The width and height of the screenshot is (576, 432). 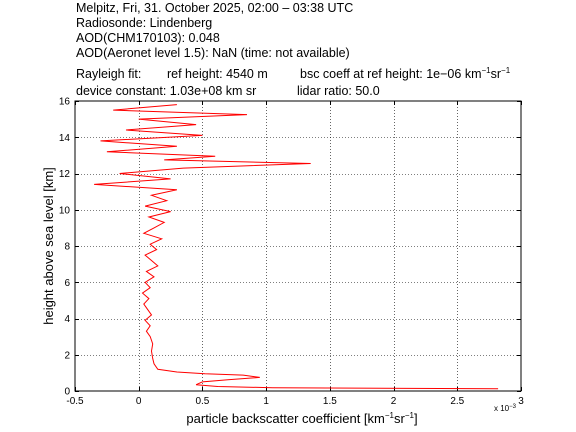 I want to click on y-tick-label: 14, so click(x=65, y=138).